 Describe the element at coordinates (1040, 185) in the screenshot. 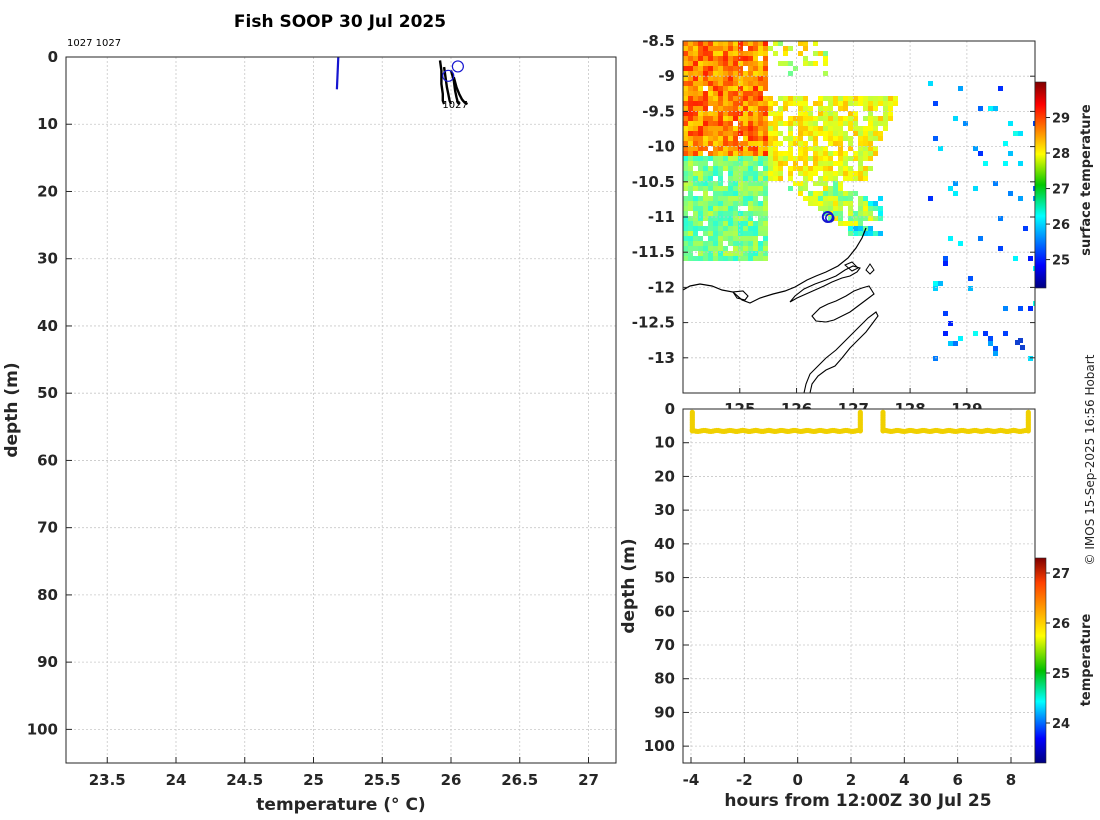

I see `map-colorbar` at that location.